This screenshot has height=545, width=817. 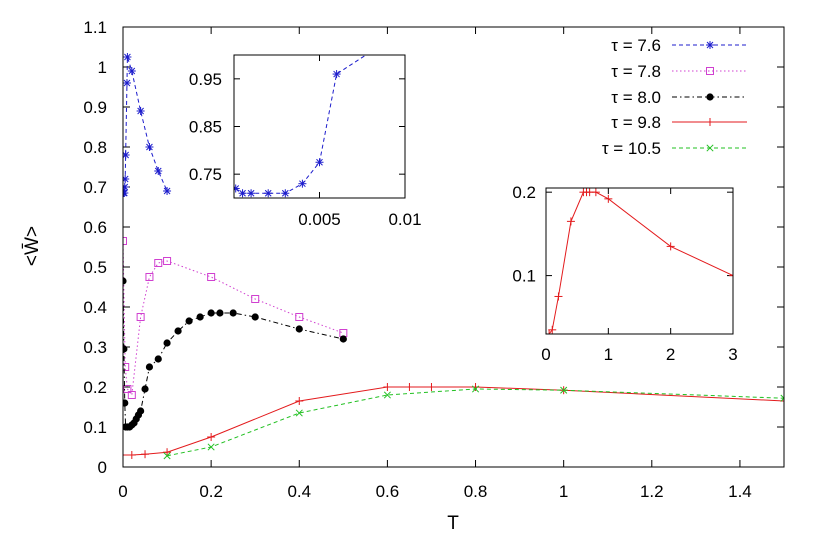 I want to click on main-x-tick-label: 1.4, so click(x=740, y=491).